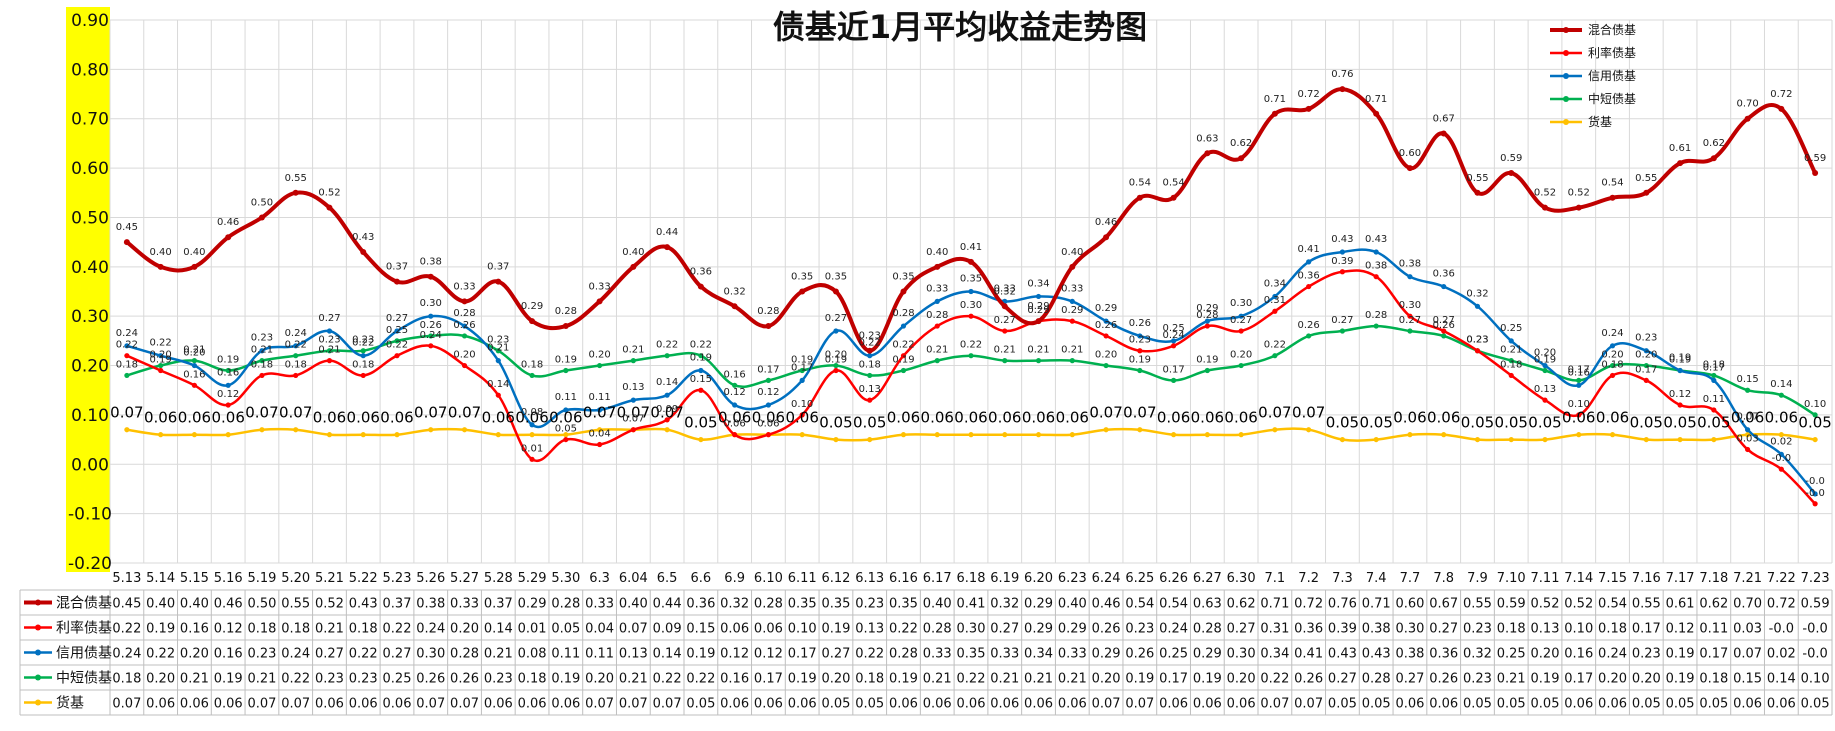 The width and height of the screenshot is (1835, 731). I want to click on x-tick-label: 5.21, so click(329, 578).